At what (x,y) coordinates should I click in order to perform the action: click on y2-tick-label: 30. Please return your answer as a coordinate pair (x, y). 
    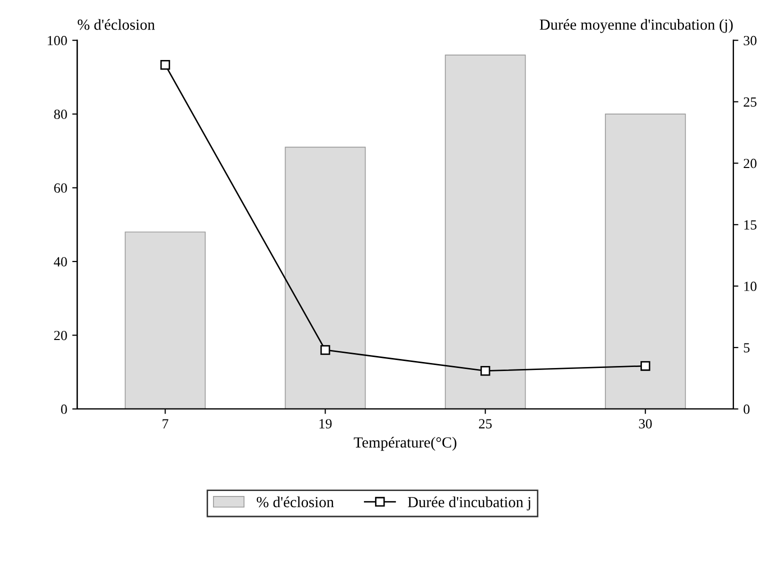
    Looking at the image, I should click on (750, 41).